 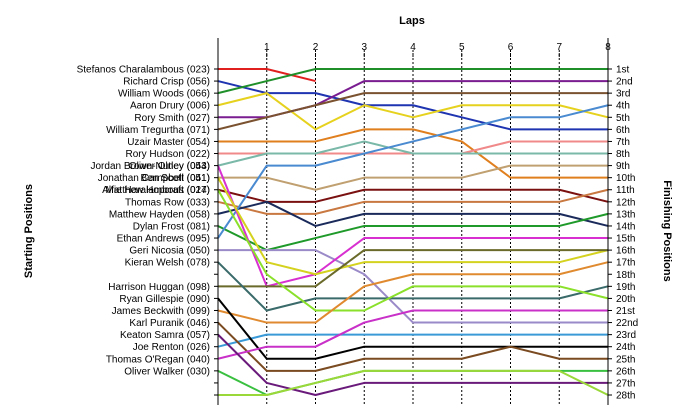 What do you see at coordinates (625, 299) in the screenshot?
I see `finishing-position-label: 20th` at bounding box center [625, 299].